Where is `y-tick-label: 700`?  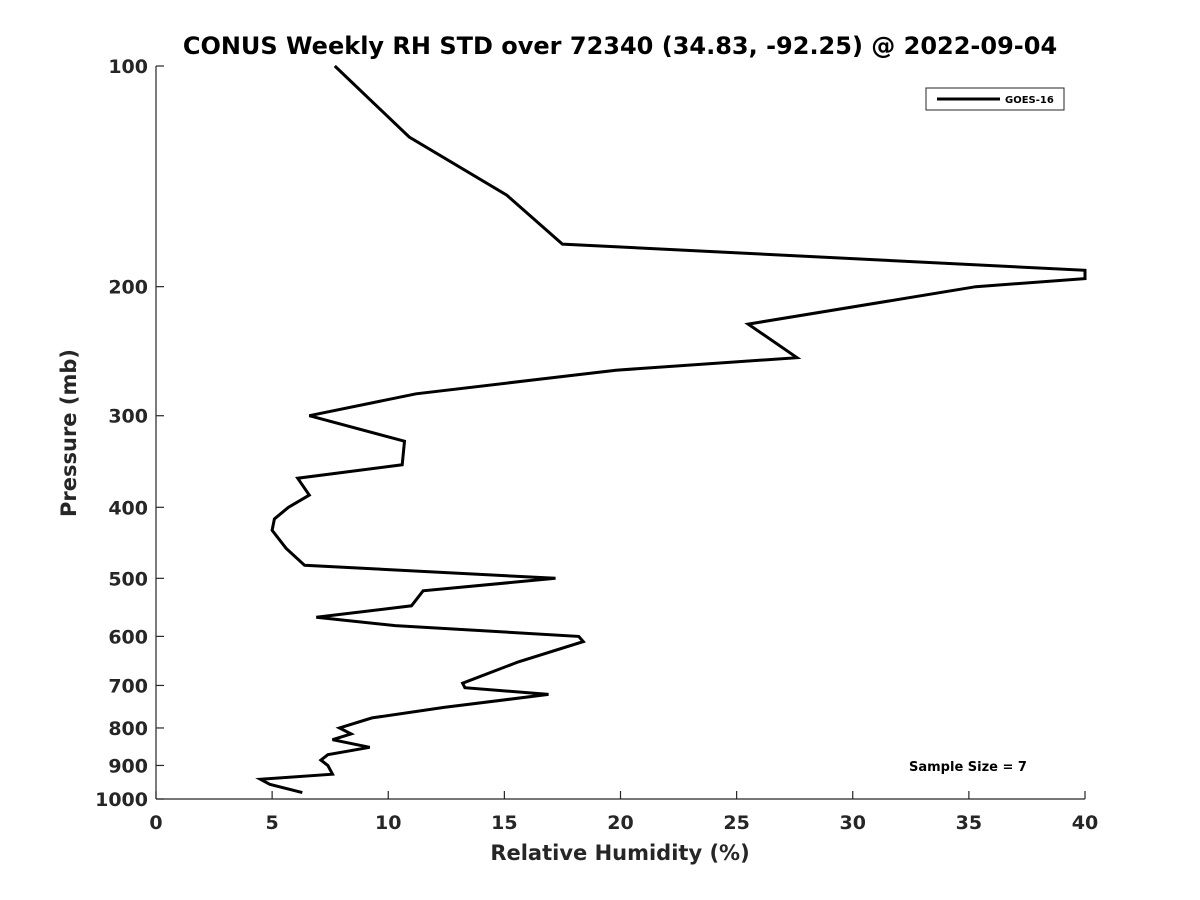
y-tick-label: 700 is located at coordinates (128, 686).